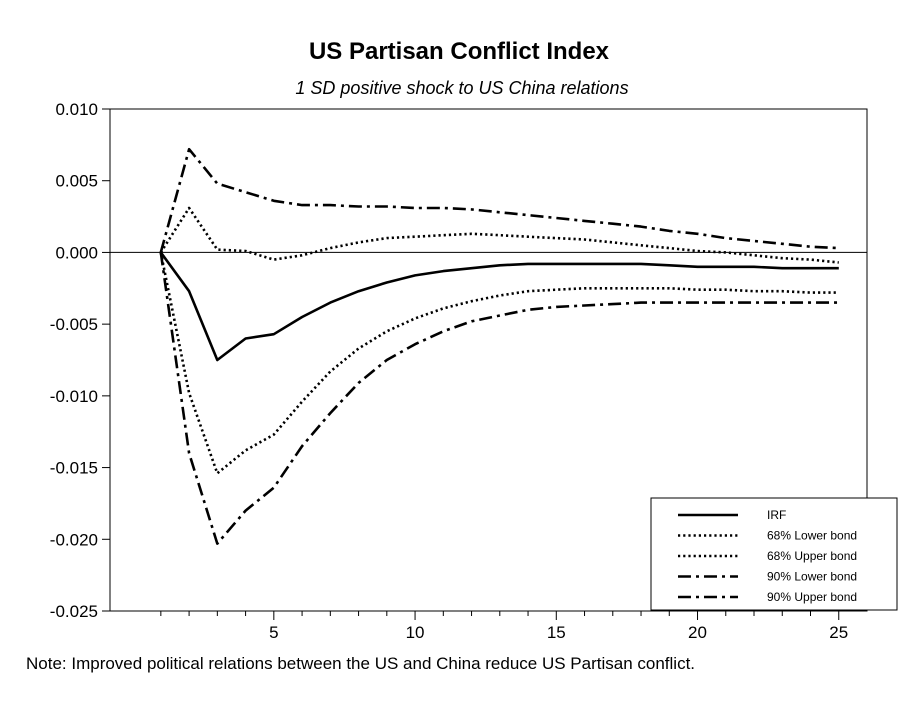 The width and height of the screenshot is (919, 713). What do you see at coordinates (74, 396) in the screenshot?
I see `y-tick-label: -0.010` at bounding box center [74, 396].